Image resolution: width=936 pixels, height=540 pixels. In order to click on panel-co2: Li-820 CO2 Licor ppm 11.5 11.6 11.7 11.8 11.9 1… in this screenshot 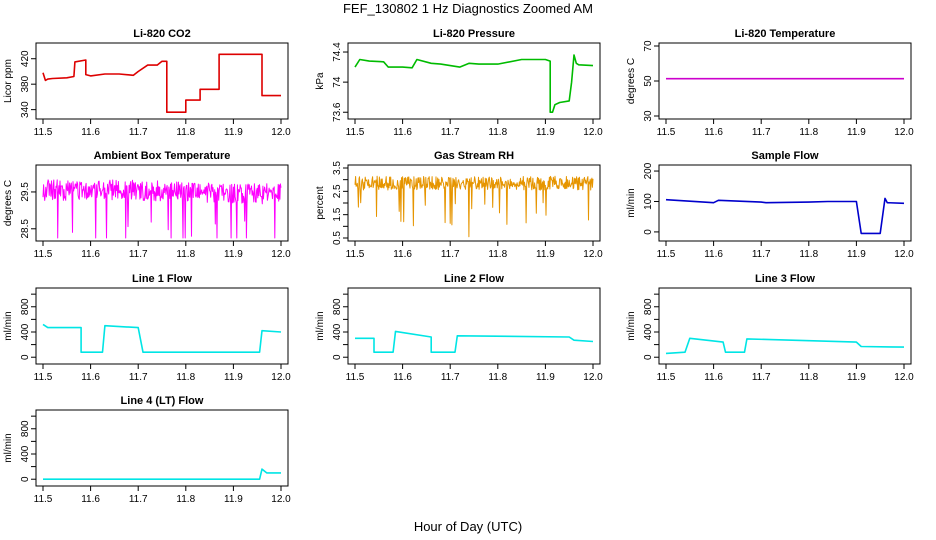, I will do `click(147, 83)`.